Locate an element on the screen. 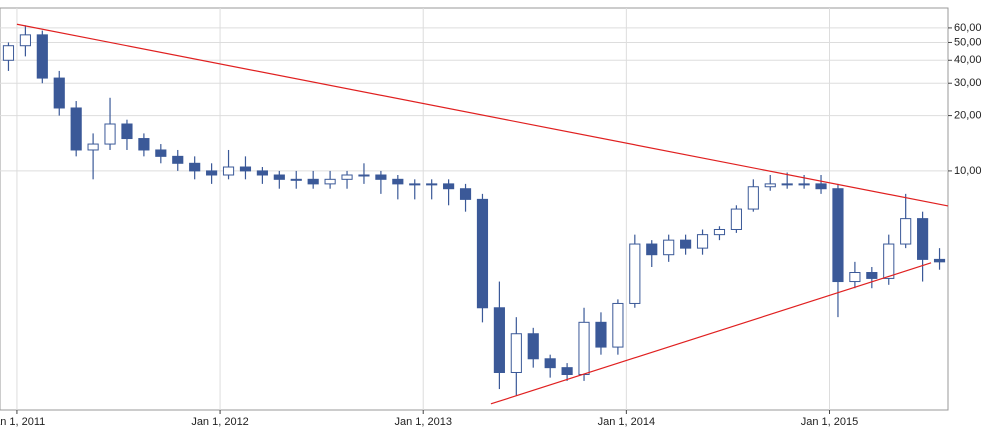 The height and width of the screenshot is (433, 992). y-tick-label: 10,00 is located at coordinates (968, 171).